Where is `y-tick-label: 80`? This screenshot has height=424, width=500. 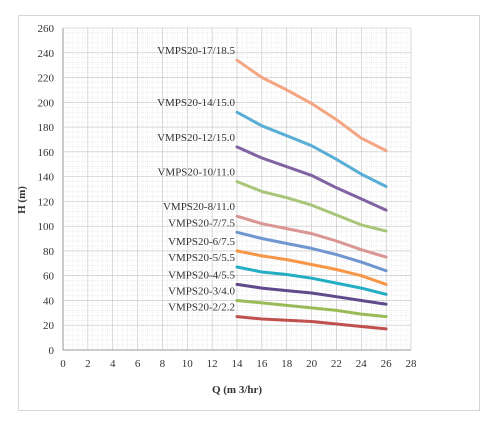 y-tick-label: 80 is located at coordinates (49, 252).